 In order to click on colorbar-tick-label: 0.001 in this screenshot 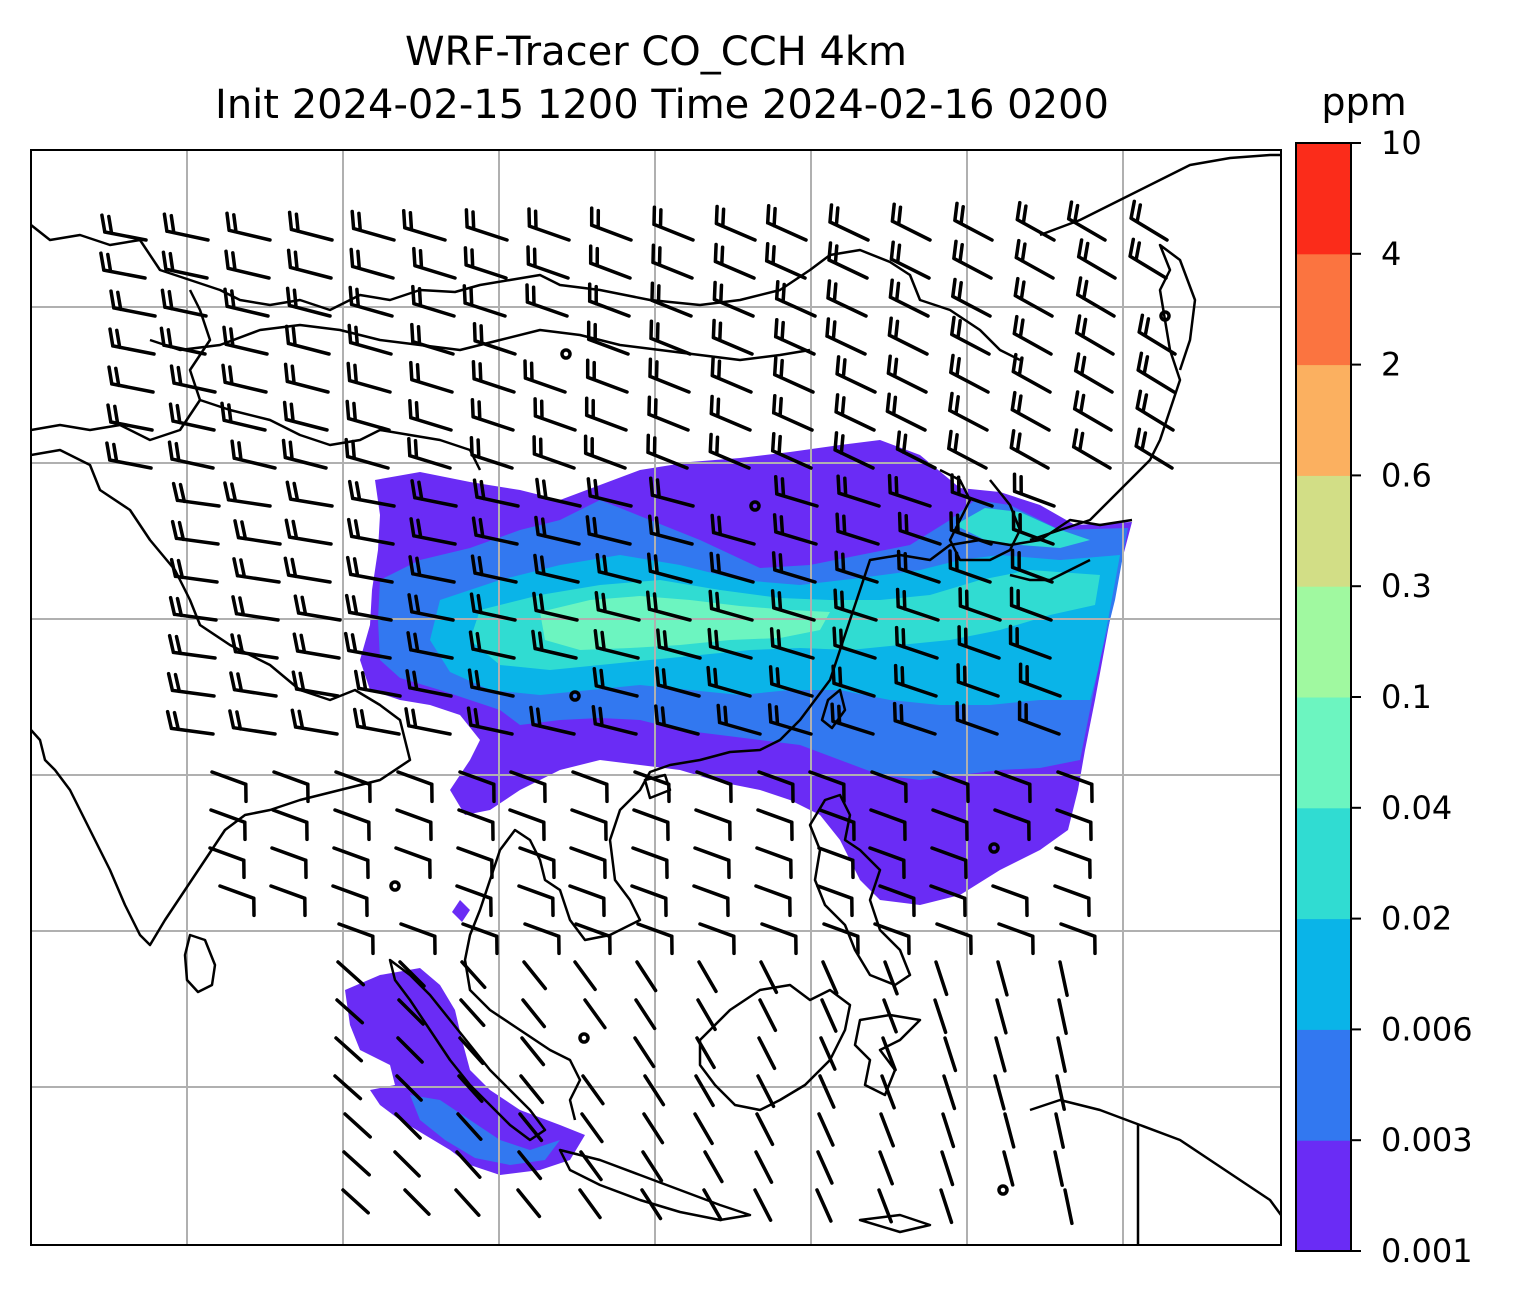, I will do `click(1427, 1251)`.